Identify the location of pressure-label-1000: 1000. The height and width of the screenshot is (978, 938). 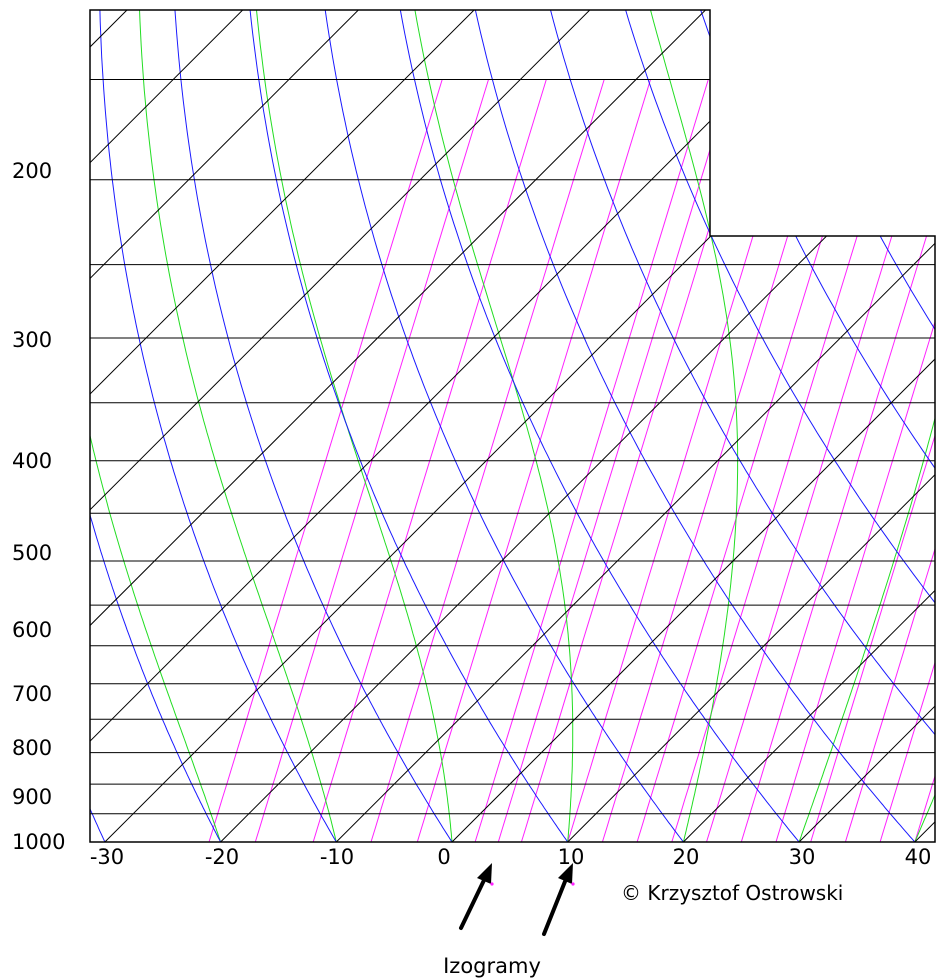
(38, 842).